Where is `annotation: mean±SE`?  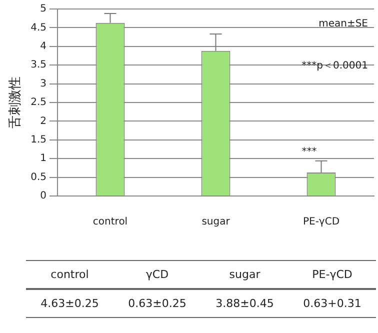
annotation: mean±SE is located at coordinates (343, 24).